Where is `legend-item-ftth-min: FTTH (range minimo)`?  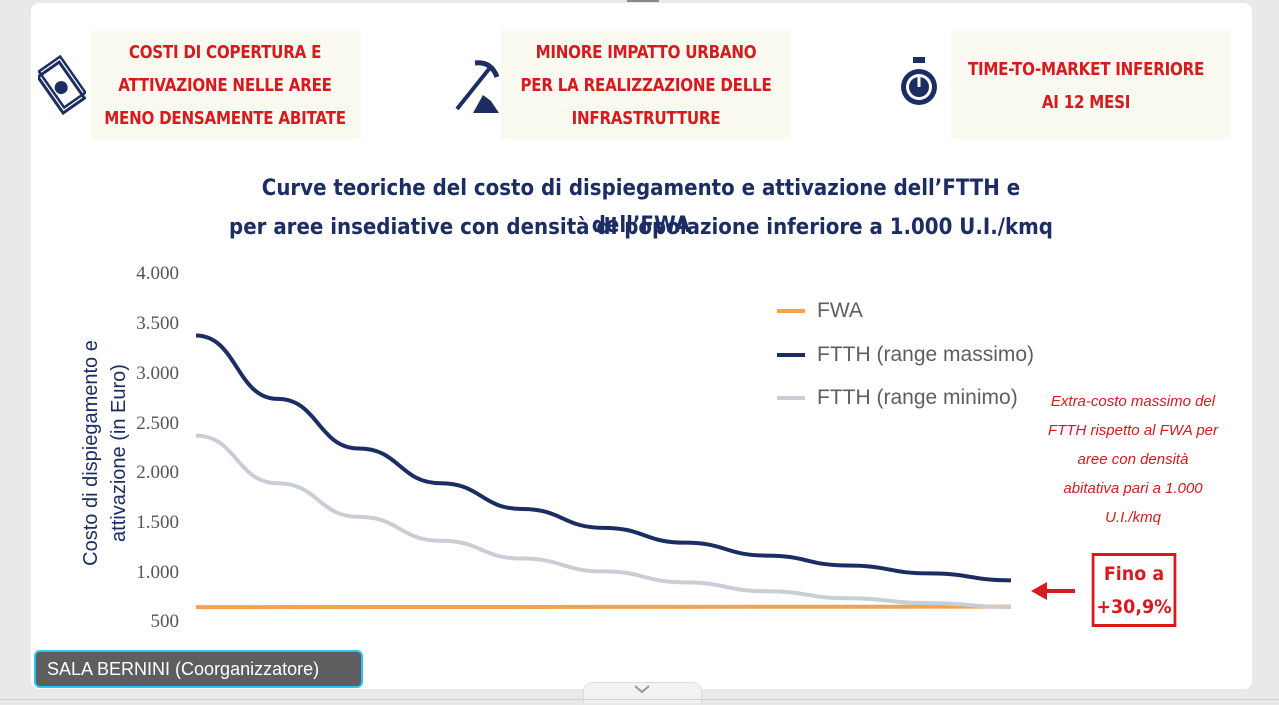
legend-item-ftth-min: FTTH (range minimo) is located at coordinates (897, 398).